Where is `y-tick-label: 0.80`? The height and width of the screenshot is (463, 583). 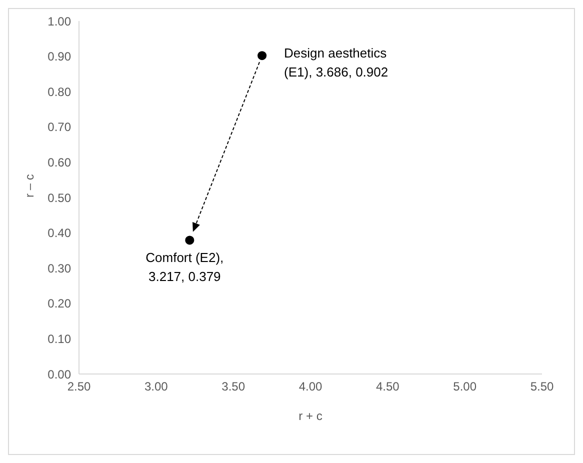 y-tick-label: 0.80 is located at coordinates (60, 91).